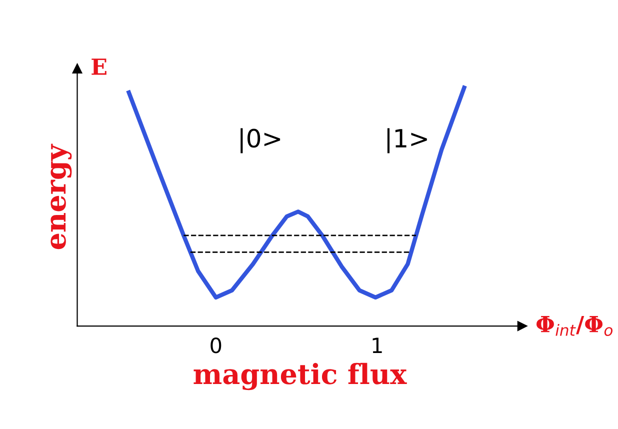 The width and height of the screenshot is (618, 429). Describe the element at coordinates (260, 141) in the screenshot. I see `annotation: |0>` at that location.